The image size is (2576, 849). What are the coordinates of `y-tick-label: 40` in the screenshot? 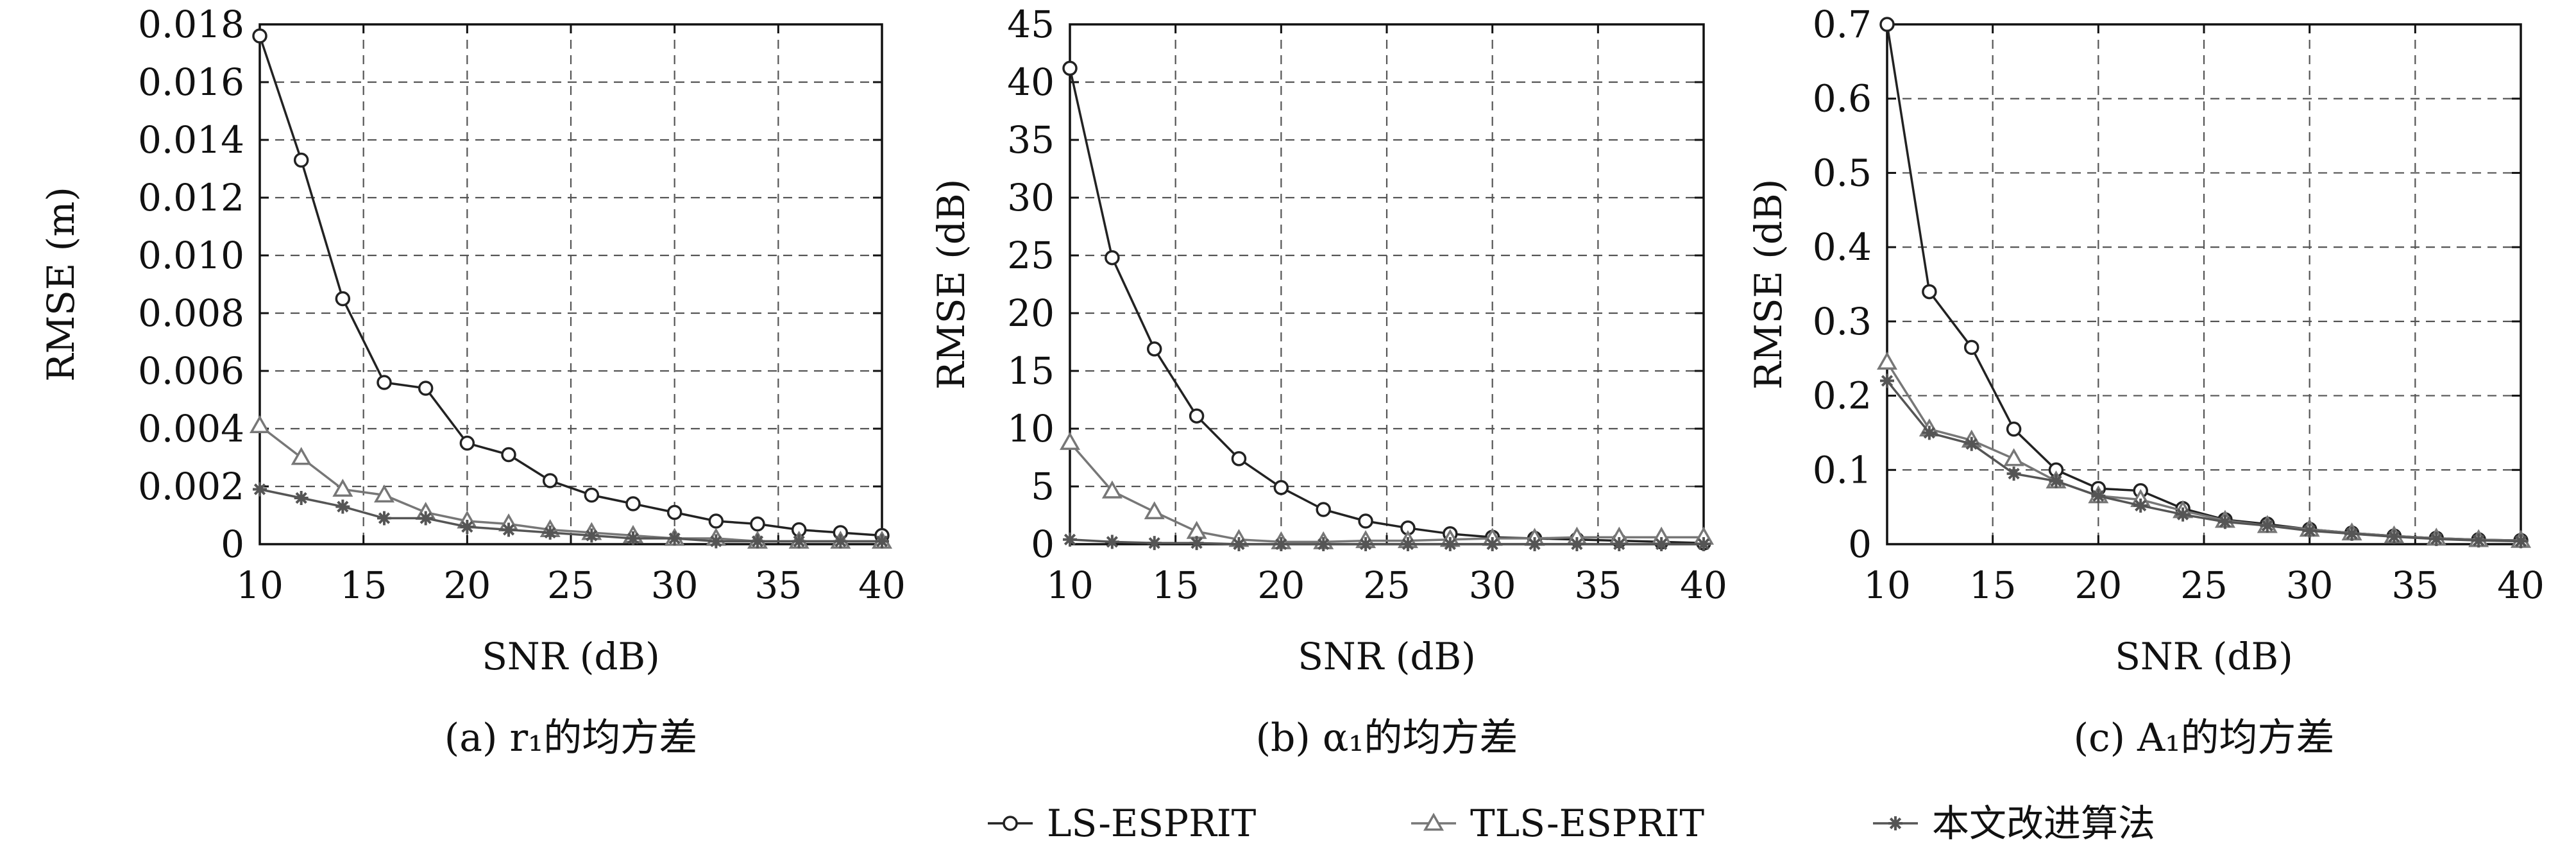 It's located at (1031, 82).